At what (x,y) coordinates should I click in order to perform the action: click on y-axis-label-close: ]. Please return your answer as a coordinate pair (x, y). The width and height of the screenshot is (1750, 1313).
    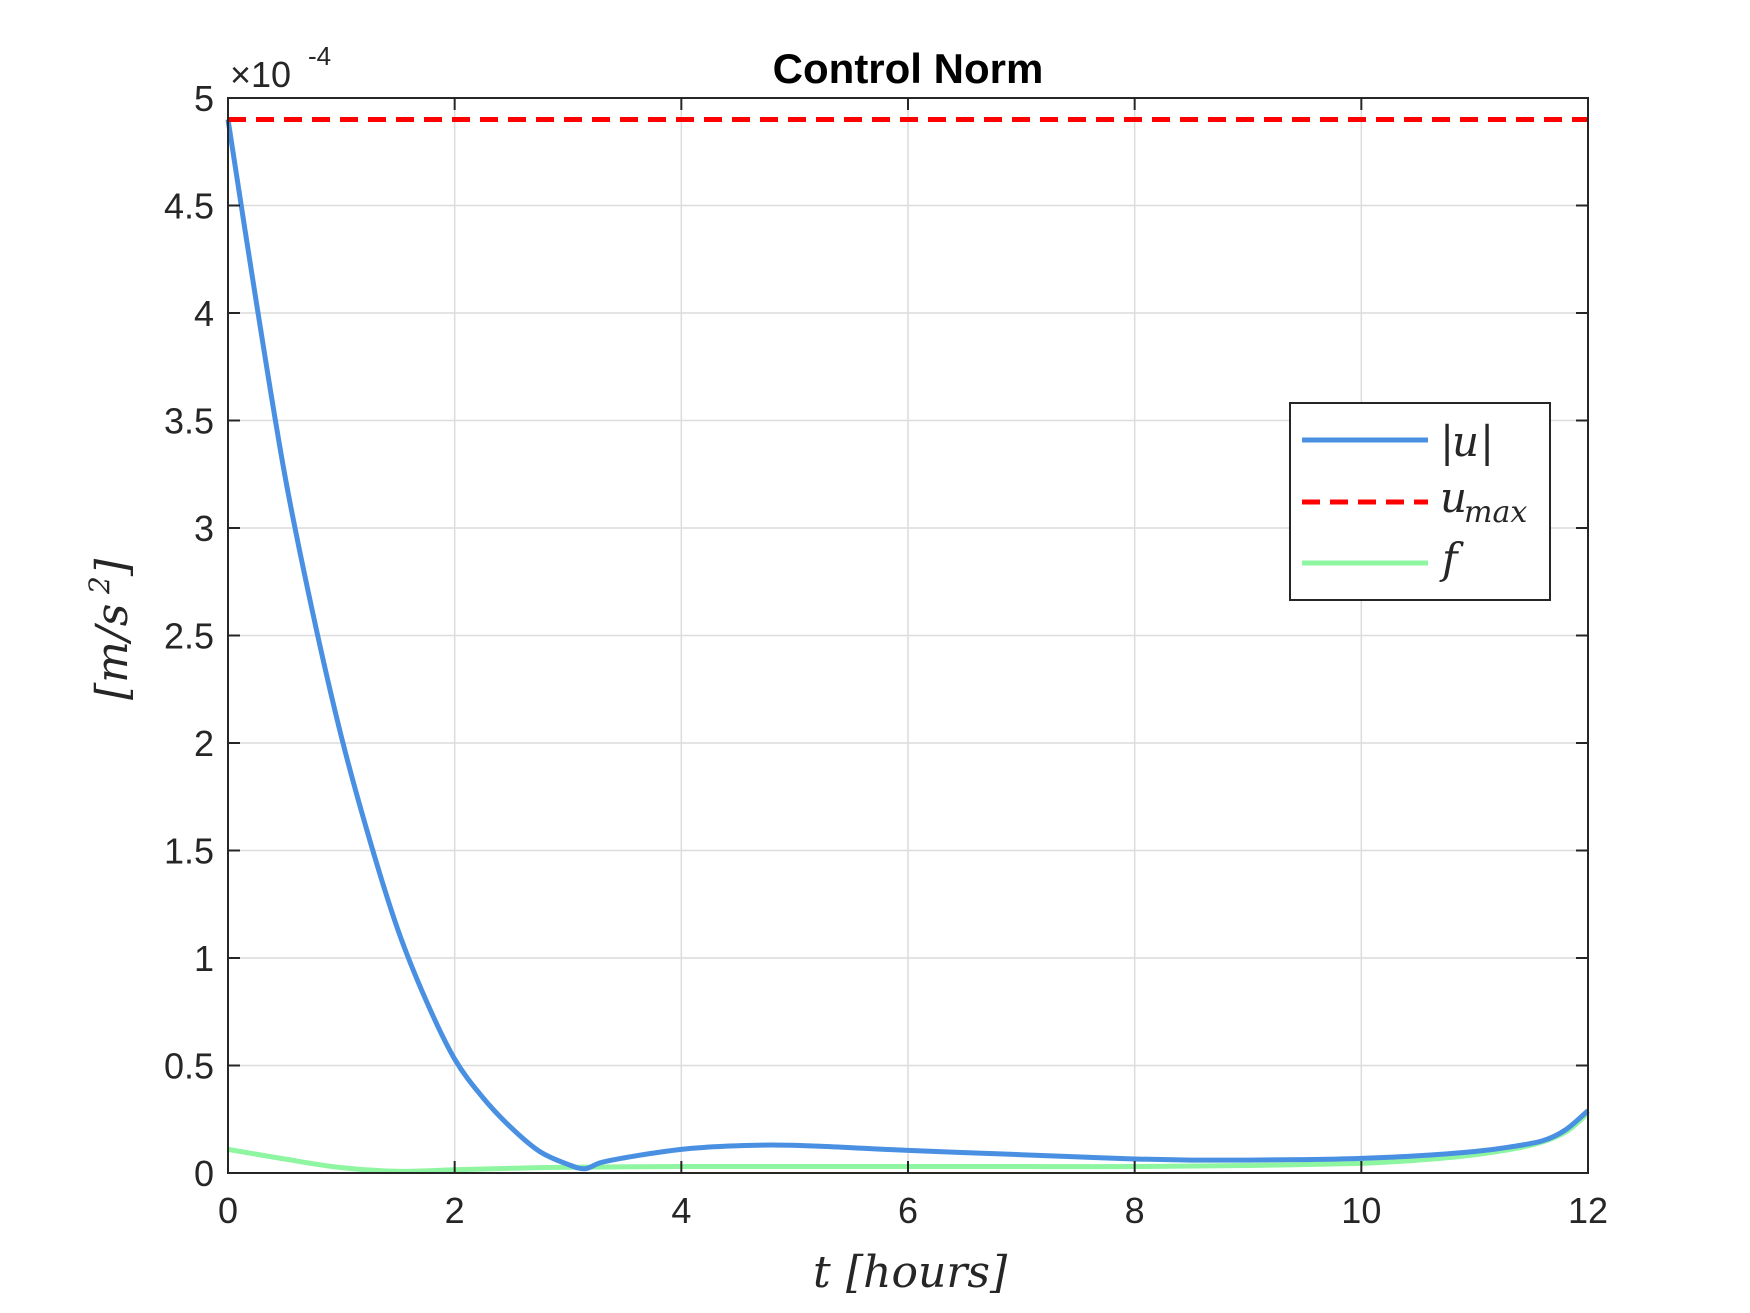
    Looking at the image, I should click on (112, 567).